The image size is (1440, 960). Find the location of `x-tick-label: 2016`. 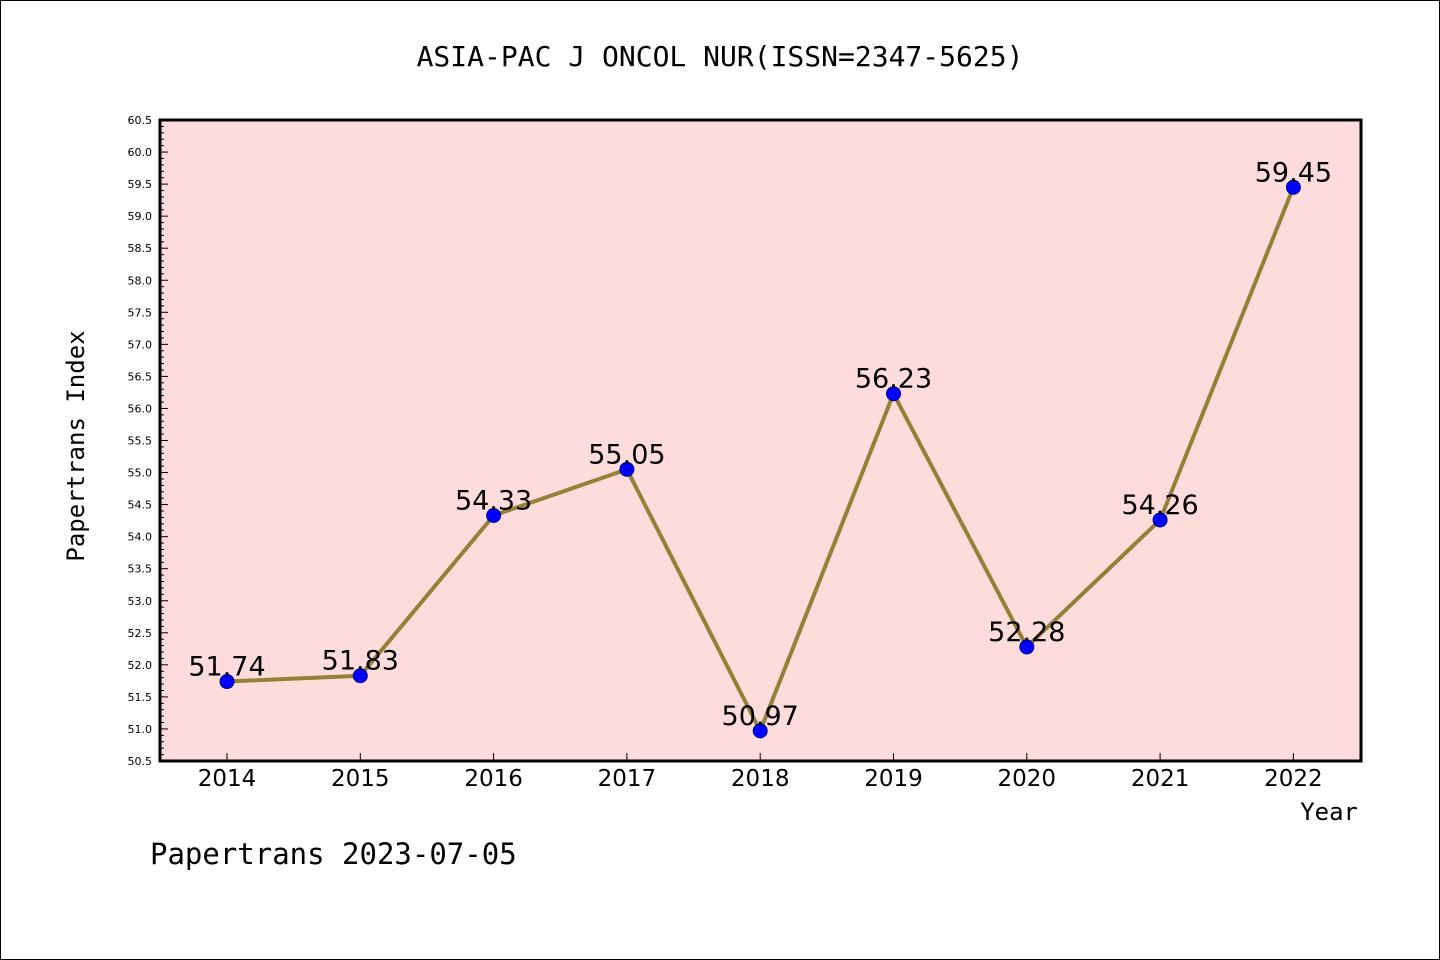

x-tick-label: 2016 is located at coordinates (493, 779).